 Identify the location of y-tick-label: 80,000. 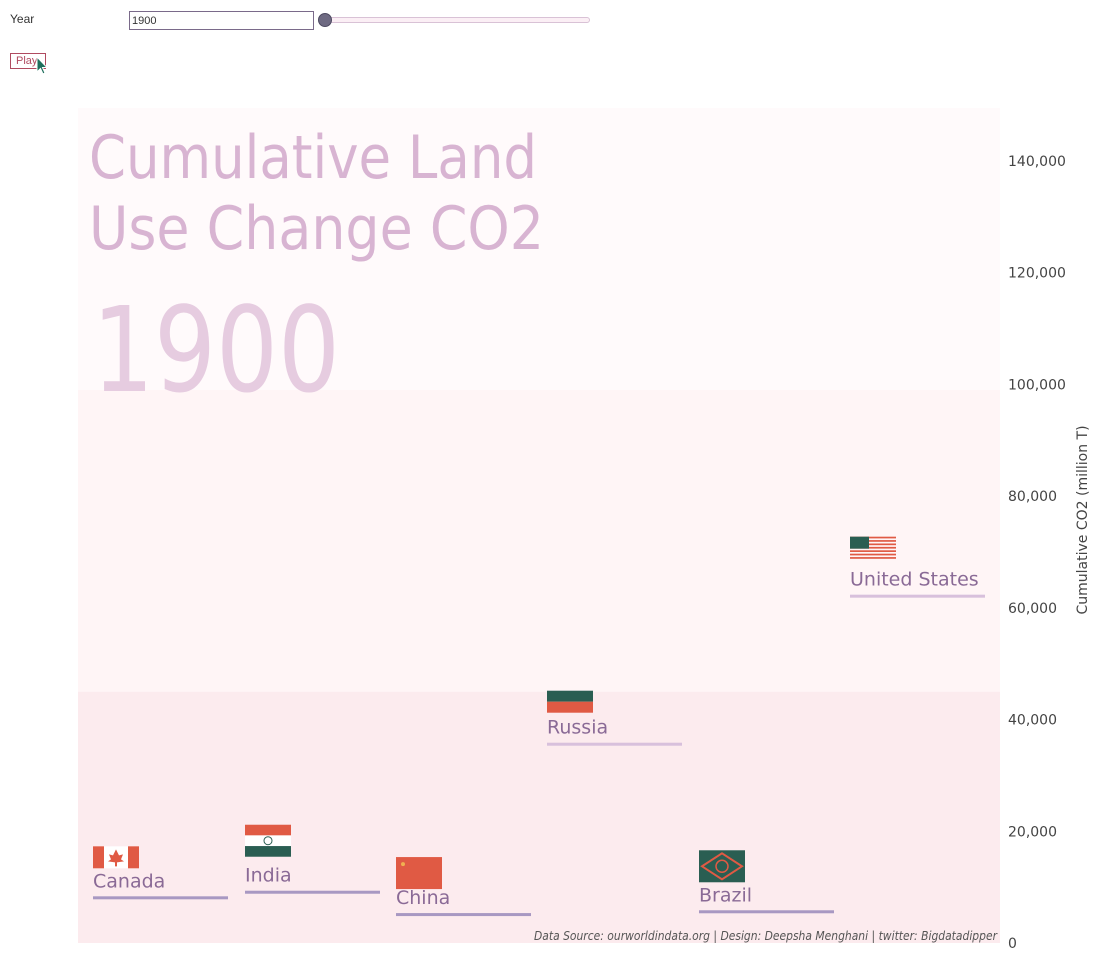
(1032, 497).